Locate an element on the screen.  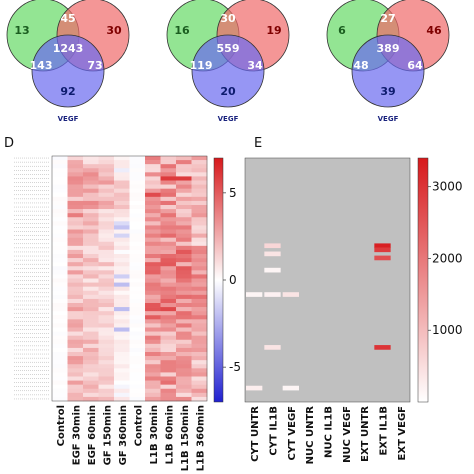
venn-count-red: 19 is located at coordinates (273, 30).